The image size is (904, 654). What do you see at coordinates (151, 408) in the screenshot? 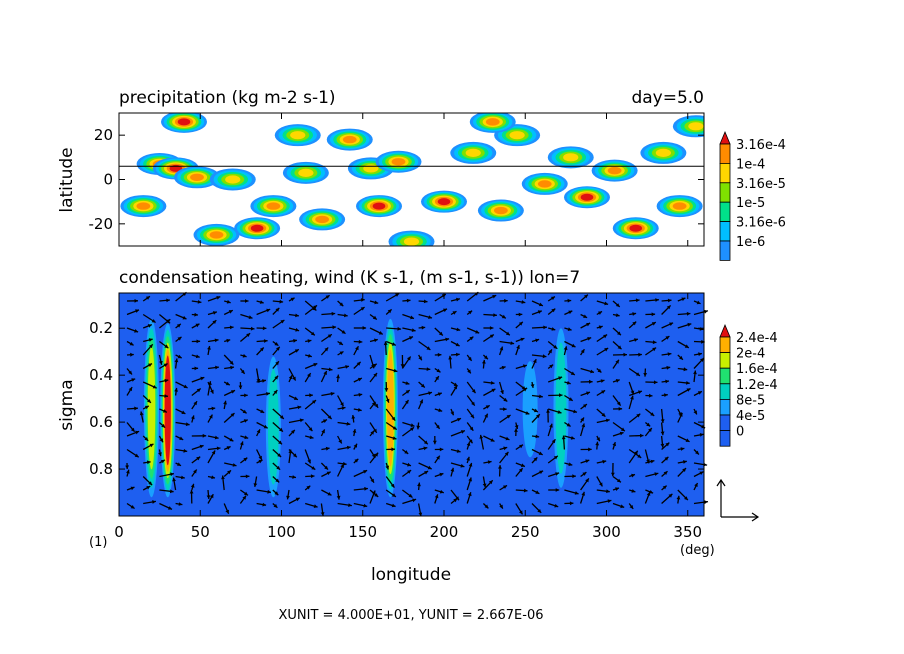
I see `heating-column` at bounding box center [151, 408].